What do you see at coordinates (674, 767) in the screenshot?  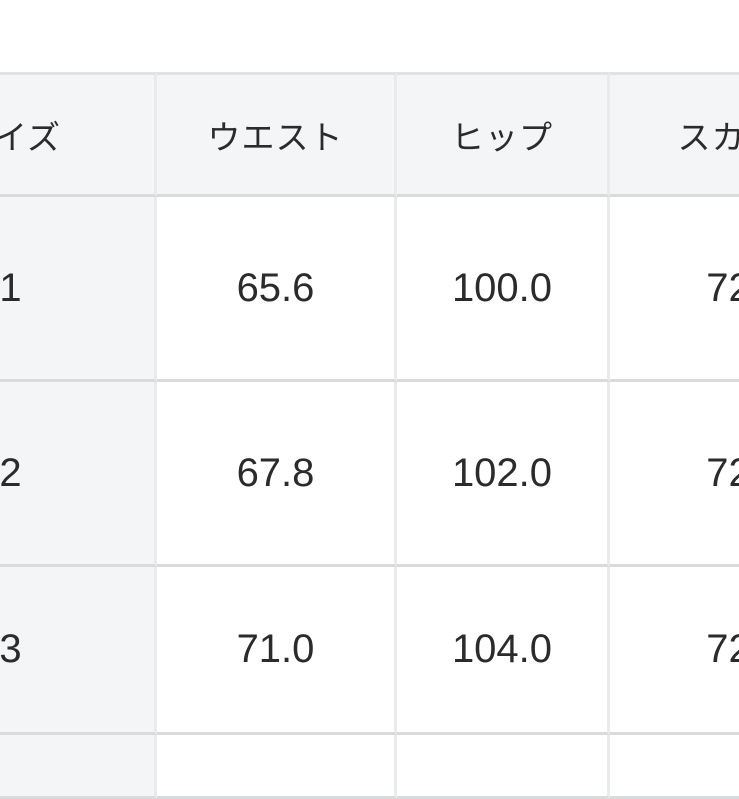 I see `cell-skirt` at bounding box center [674, 767].